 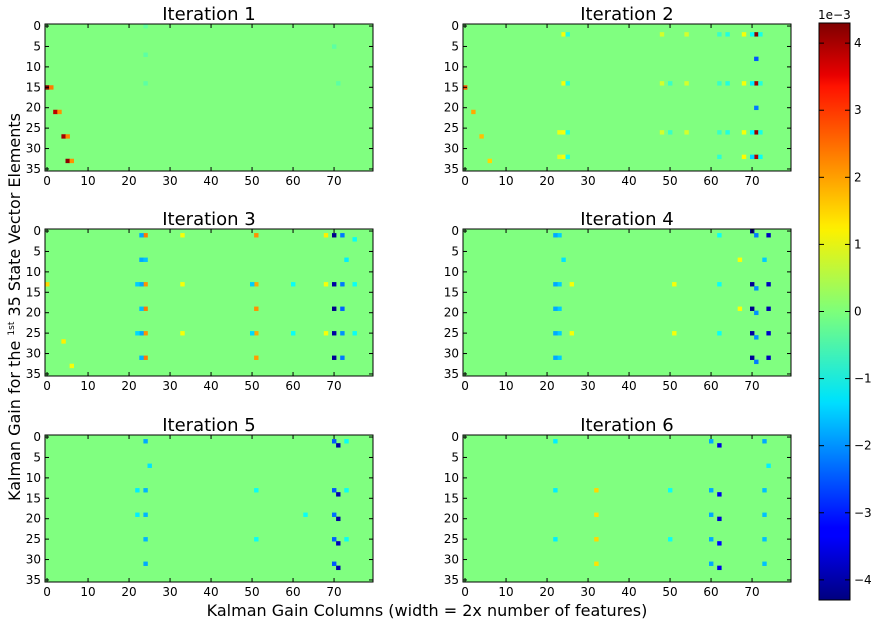 I want to click on colorbar-tick-label: 3, so click(x=858, y=110).